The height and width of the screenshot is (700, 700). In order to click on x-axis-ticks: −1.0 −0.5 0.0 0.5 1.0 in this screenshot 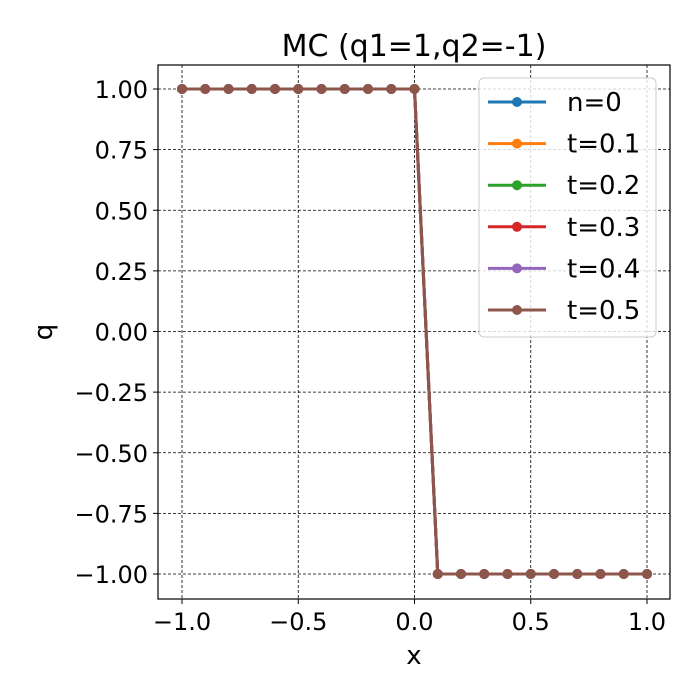, I will do `click(409, 617)`.